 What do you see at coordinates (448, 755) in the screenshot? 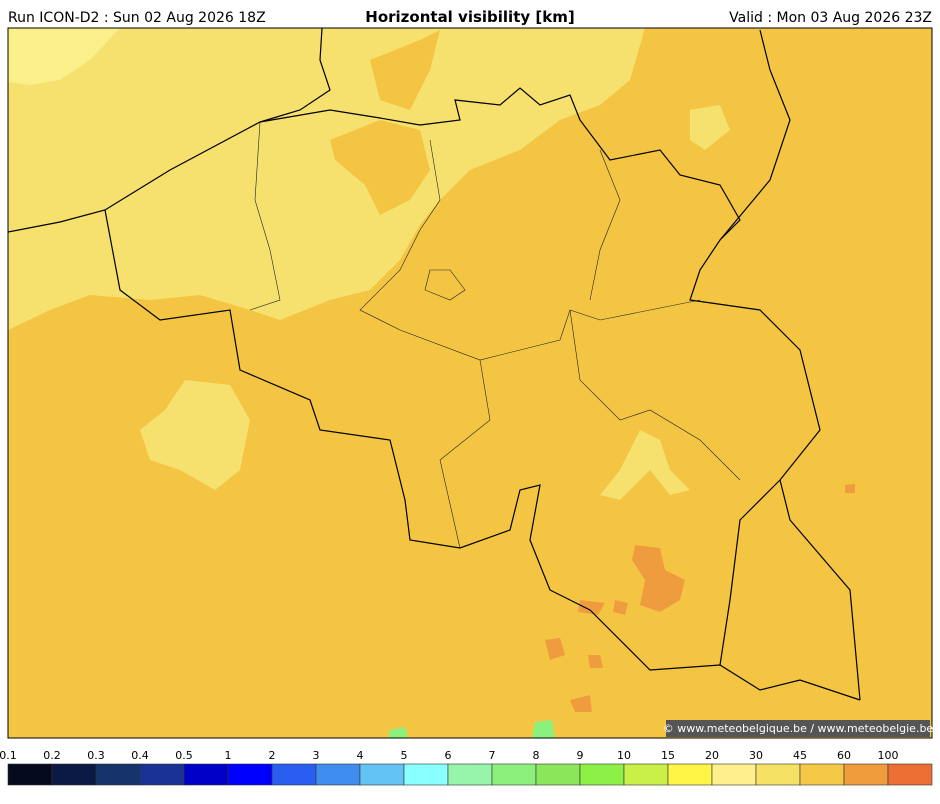
I see `legend-label: 6` at bounding box center [448, 755].